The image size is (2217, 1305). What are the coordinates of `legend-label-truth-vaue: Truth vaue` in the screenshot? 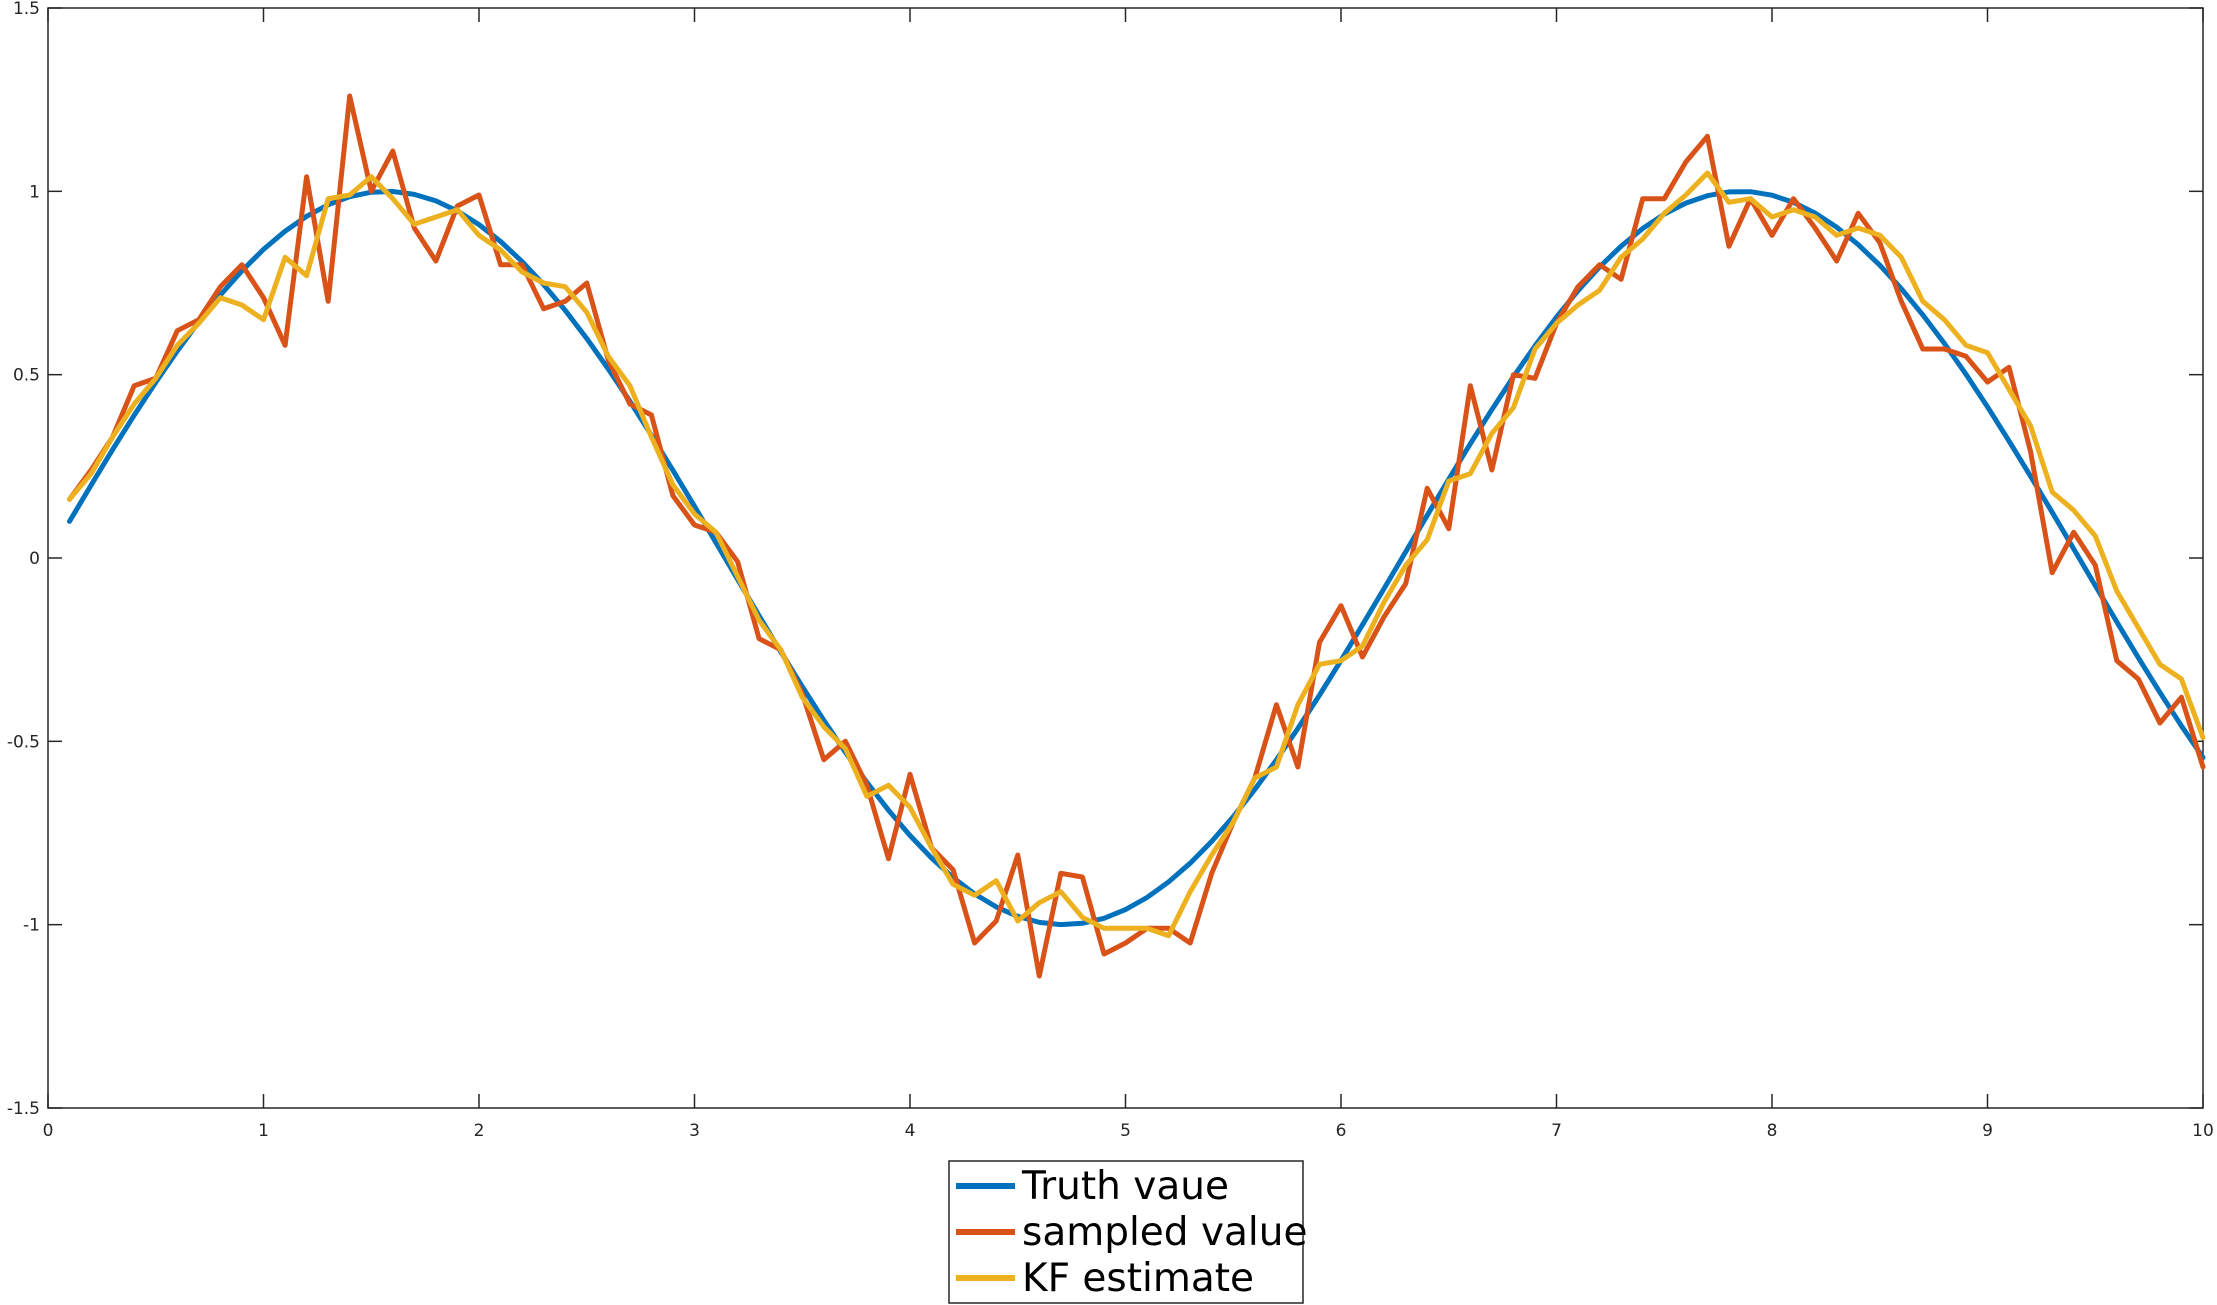 It's located at (1125, 1186).